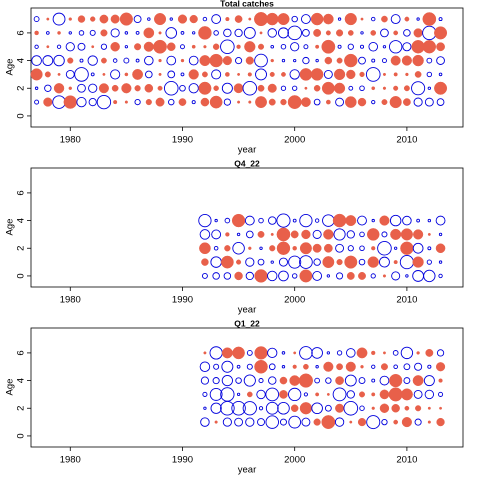 The width and height of the screenshot is (480, 480). I want to click on x-tick-label: 2010, so click(406, 300).